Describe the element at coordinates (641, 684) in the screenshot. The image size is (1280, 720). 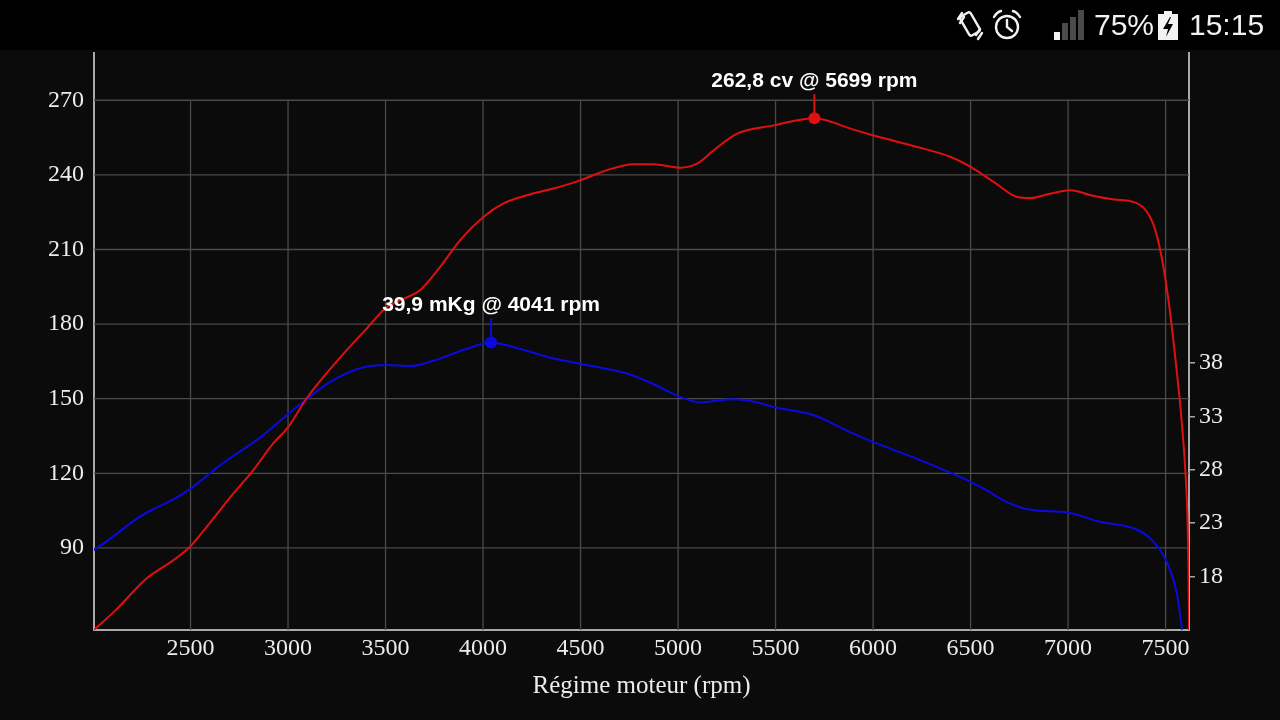
I see `x-axis-title: Régime moteur (rpm)` at that location.